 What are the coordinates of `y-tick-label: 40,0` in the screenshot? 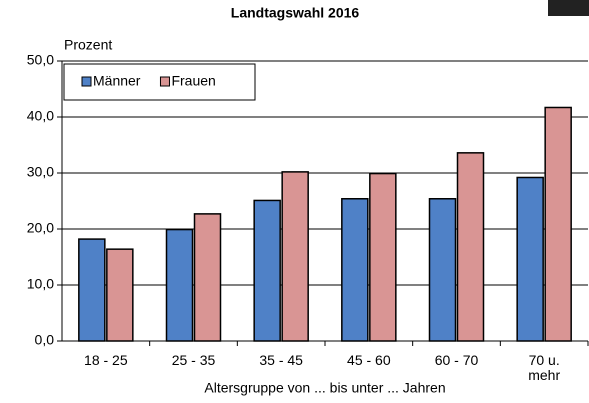 It's located at (40, 116).